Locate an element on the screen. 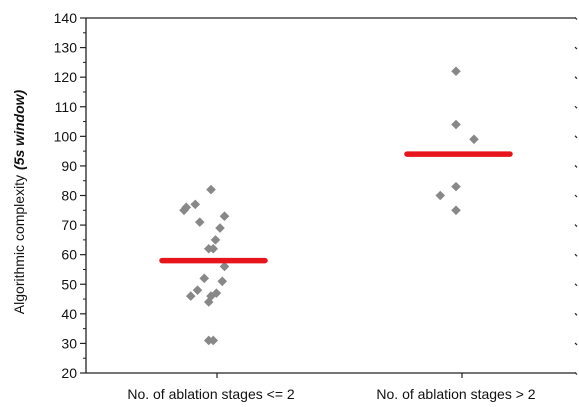 The height and width of the screenshot is (407, 579). y-tick-label: 100 is located at coordinates (66, 136).